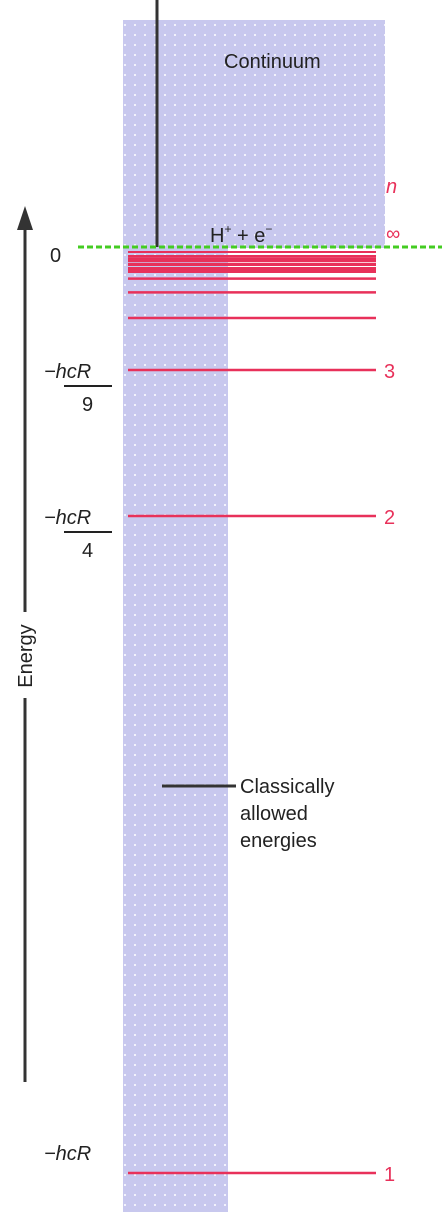 The height and width of the screenshot is (1212, 442). Describe the element at coordinates (67, 372) in the screenshot. I see `energy-tick-n3-numerator: −hcR` at that location.